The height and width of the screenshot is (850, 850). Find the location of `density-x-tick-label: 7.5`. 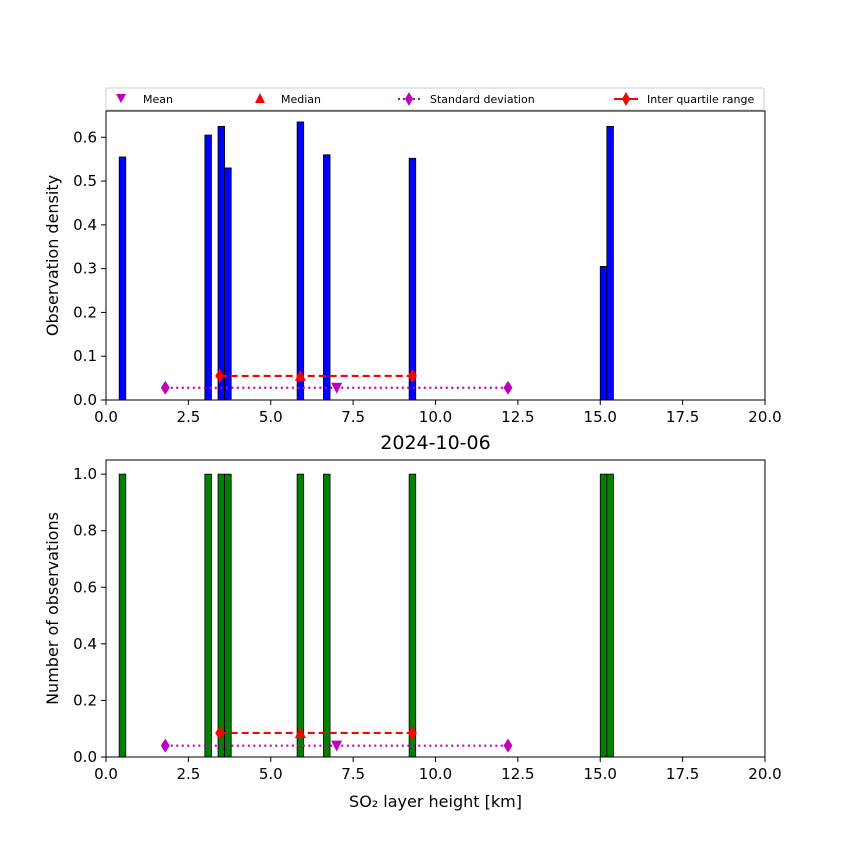

density-x-tick-label: 7.5 is located at coordinates (353, 417).